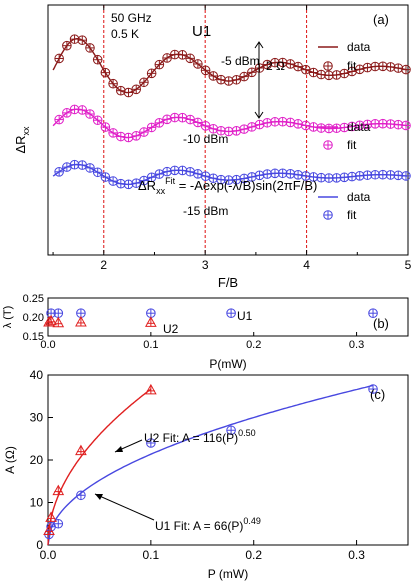 This screenshot has width=415, height=583. Describe the element at coordinates (359, 197) in the screenshot. I see `legend-3-data: data` at that location.